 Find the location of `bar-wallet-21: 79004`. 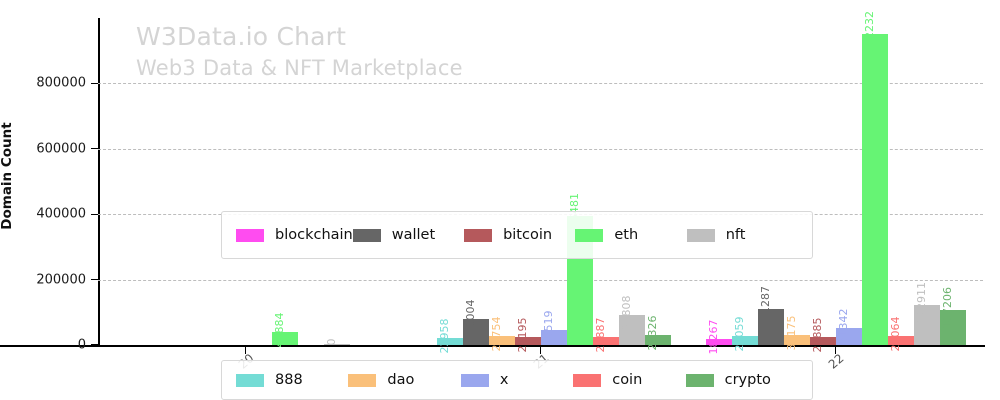

bar-wallet-21: 79004 is located at coordinates (475, 322).